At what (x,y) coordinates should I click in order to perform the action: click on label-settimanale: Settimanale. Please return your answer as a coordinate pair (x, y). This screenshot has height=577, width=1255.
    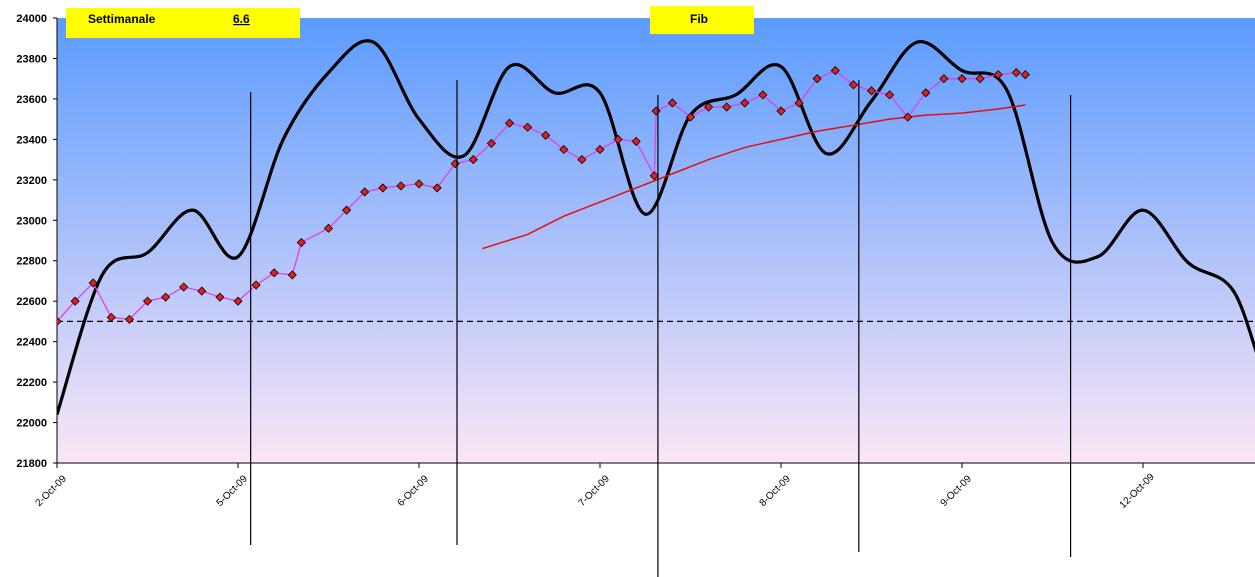
    Looking at the image, I should click on (129, 23).